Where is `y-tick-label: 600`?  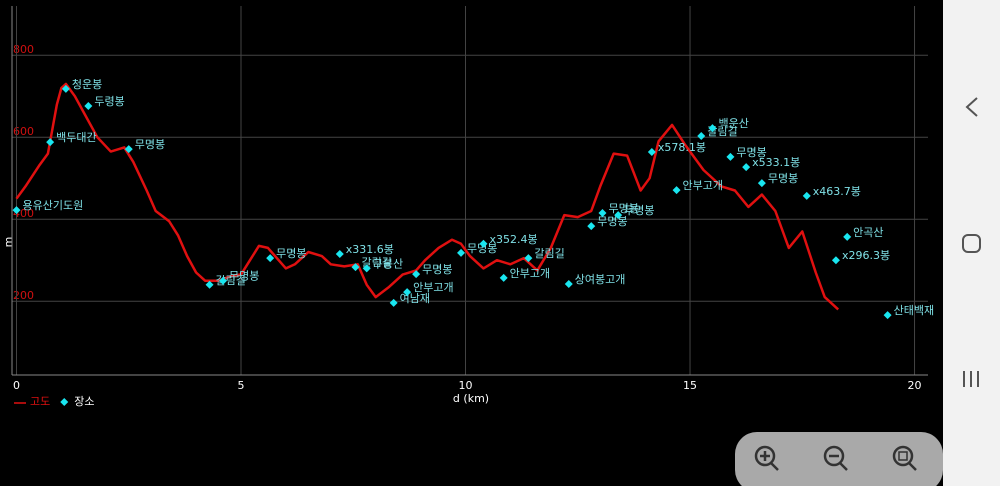
y-tick-label: 600 is located at coordinates (23, 131).